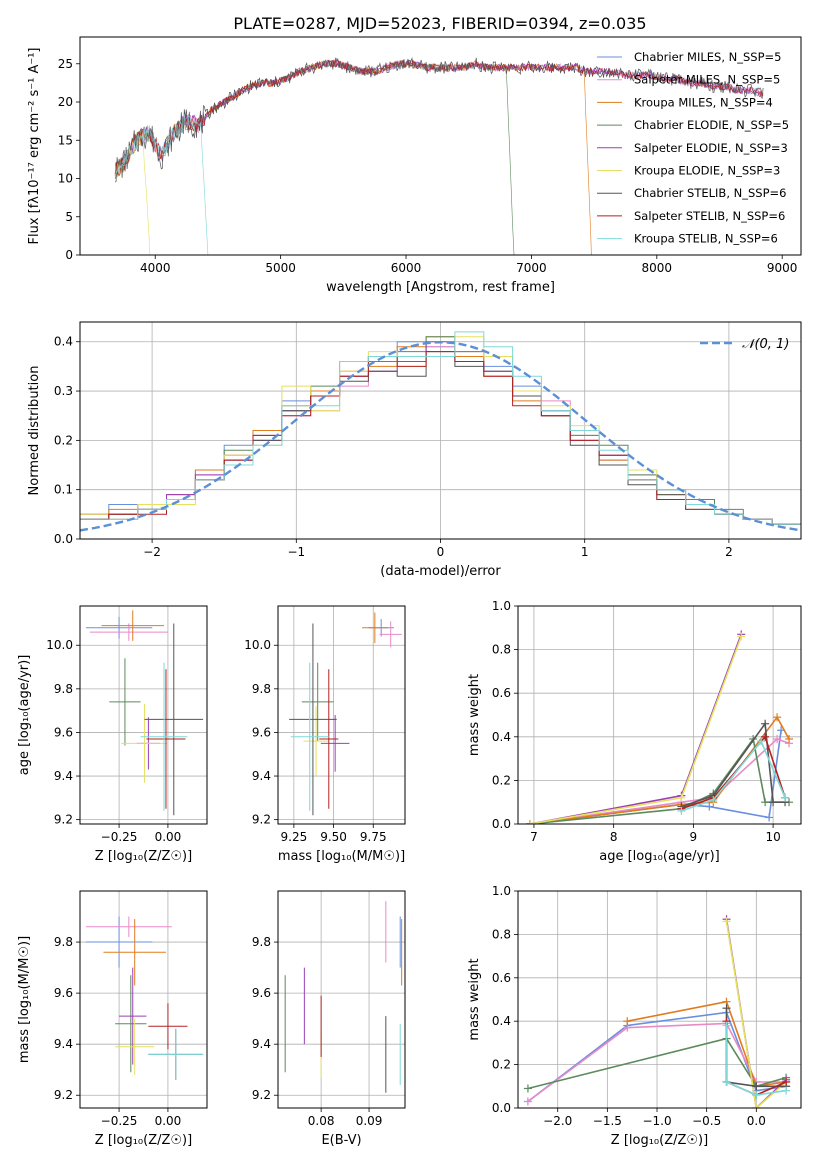  I want to click on x-tick-label: 8000, so click(657, 268).